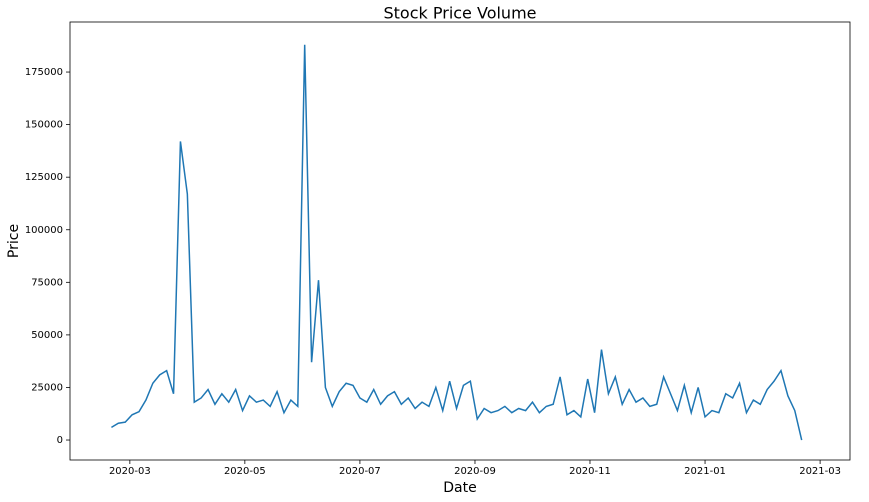 Image resolution: width=869 pixels, height=502 pixels. What do you see at coordinates (60, 440) in the screenshot?
I see `y-tick-label: 0` at bounding box center [60, 440].